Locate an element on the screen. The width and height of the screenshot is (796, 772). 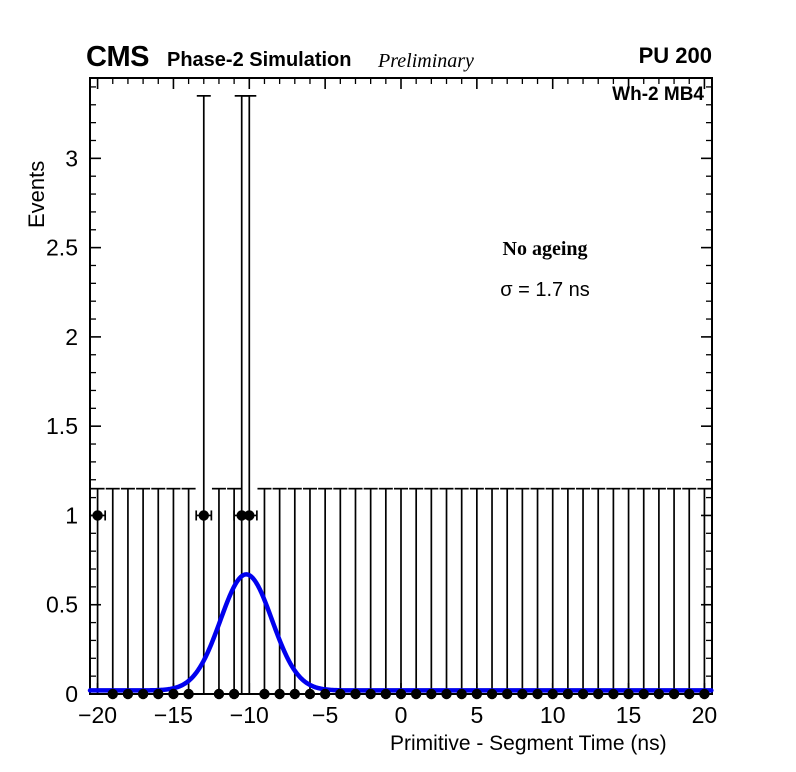
x-tick-label: −20 is located at coordinates (97, 715).